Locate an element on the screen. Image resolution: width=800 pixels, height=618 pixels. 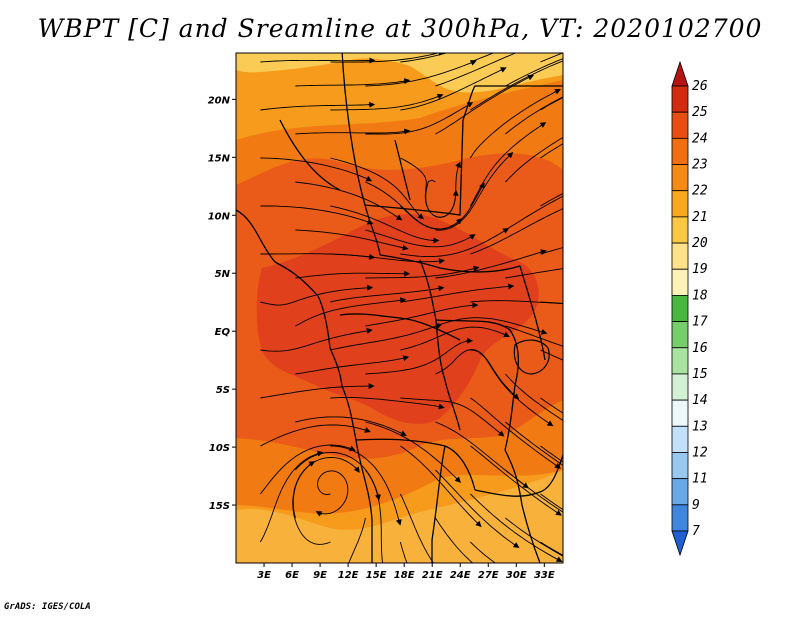
colorbar: 26 25 24 23 22 21 20 19 18 17 16 15 14 13 12 11 9 7 is located at coordinates (689, 308).